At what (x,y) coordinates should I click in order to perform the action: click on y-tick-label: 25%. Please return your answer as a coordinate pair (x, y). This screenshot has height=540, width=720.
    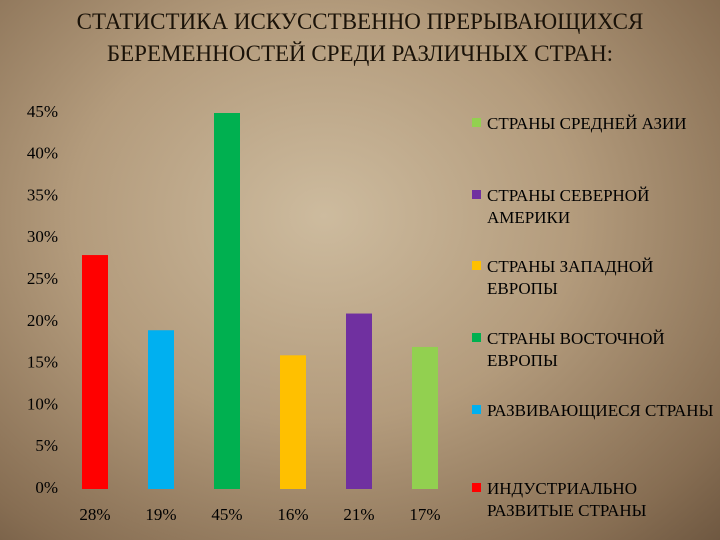
    Looking at the image, I should click on (42, 278).